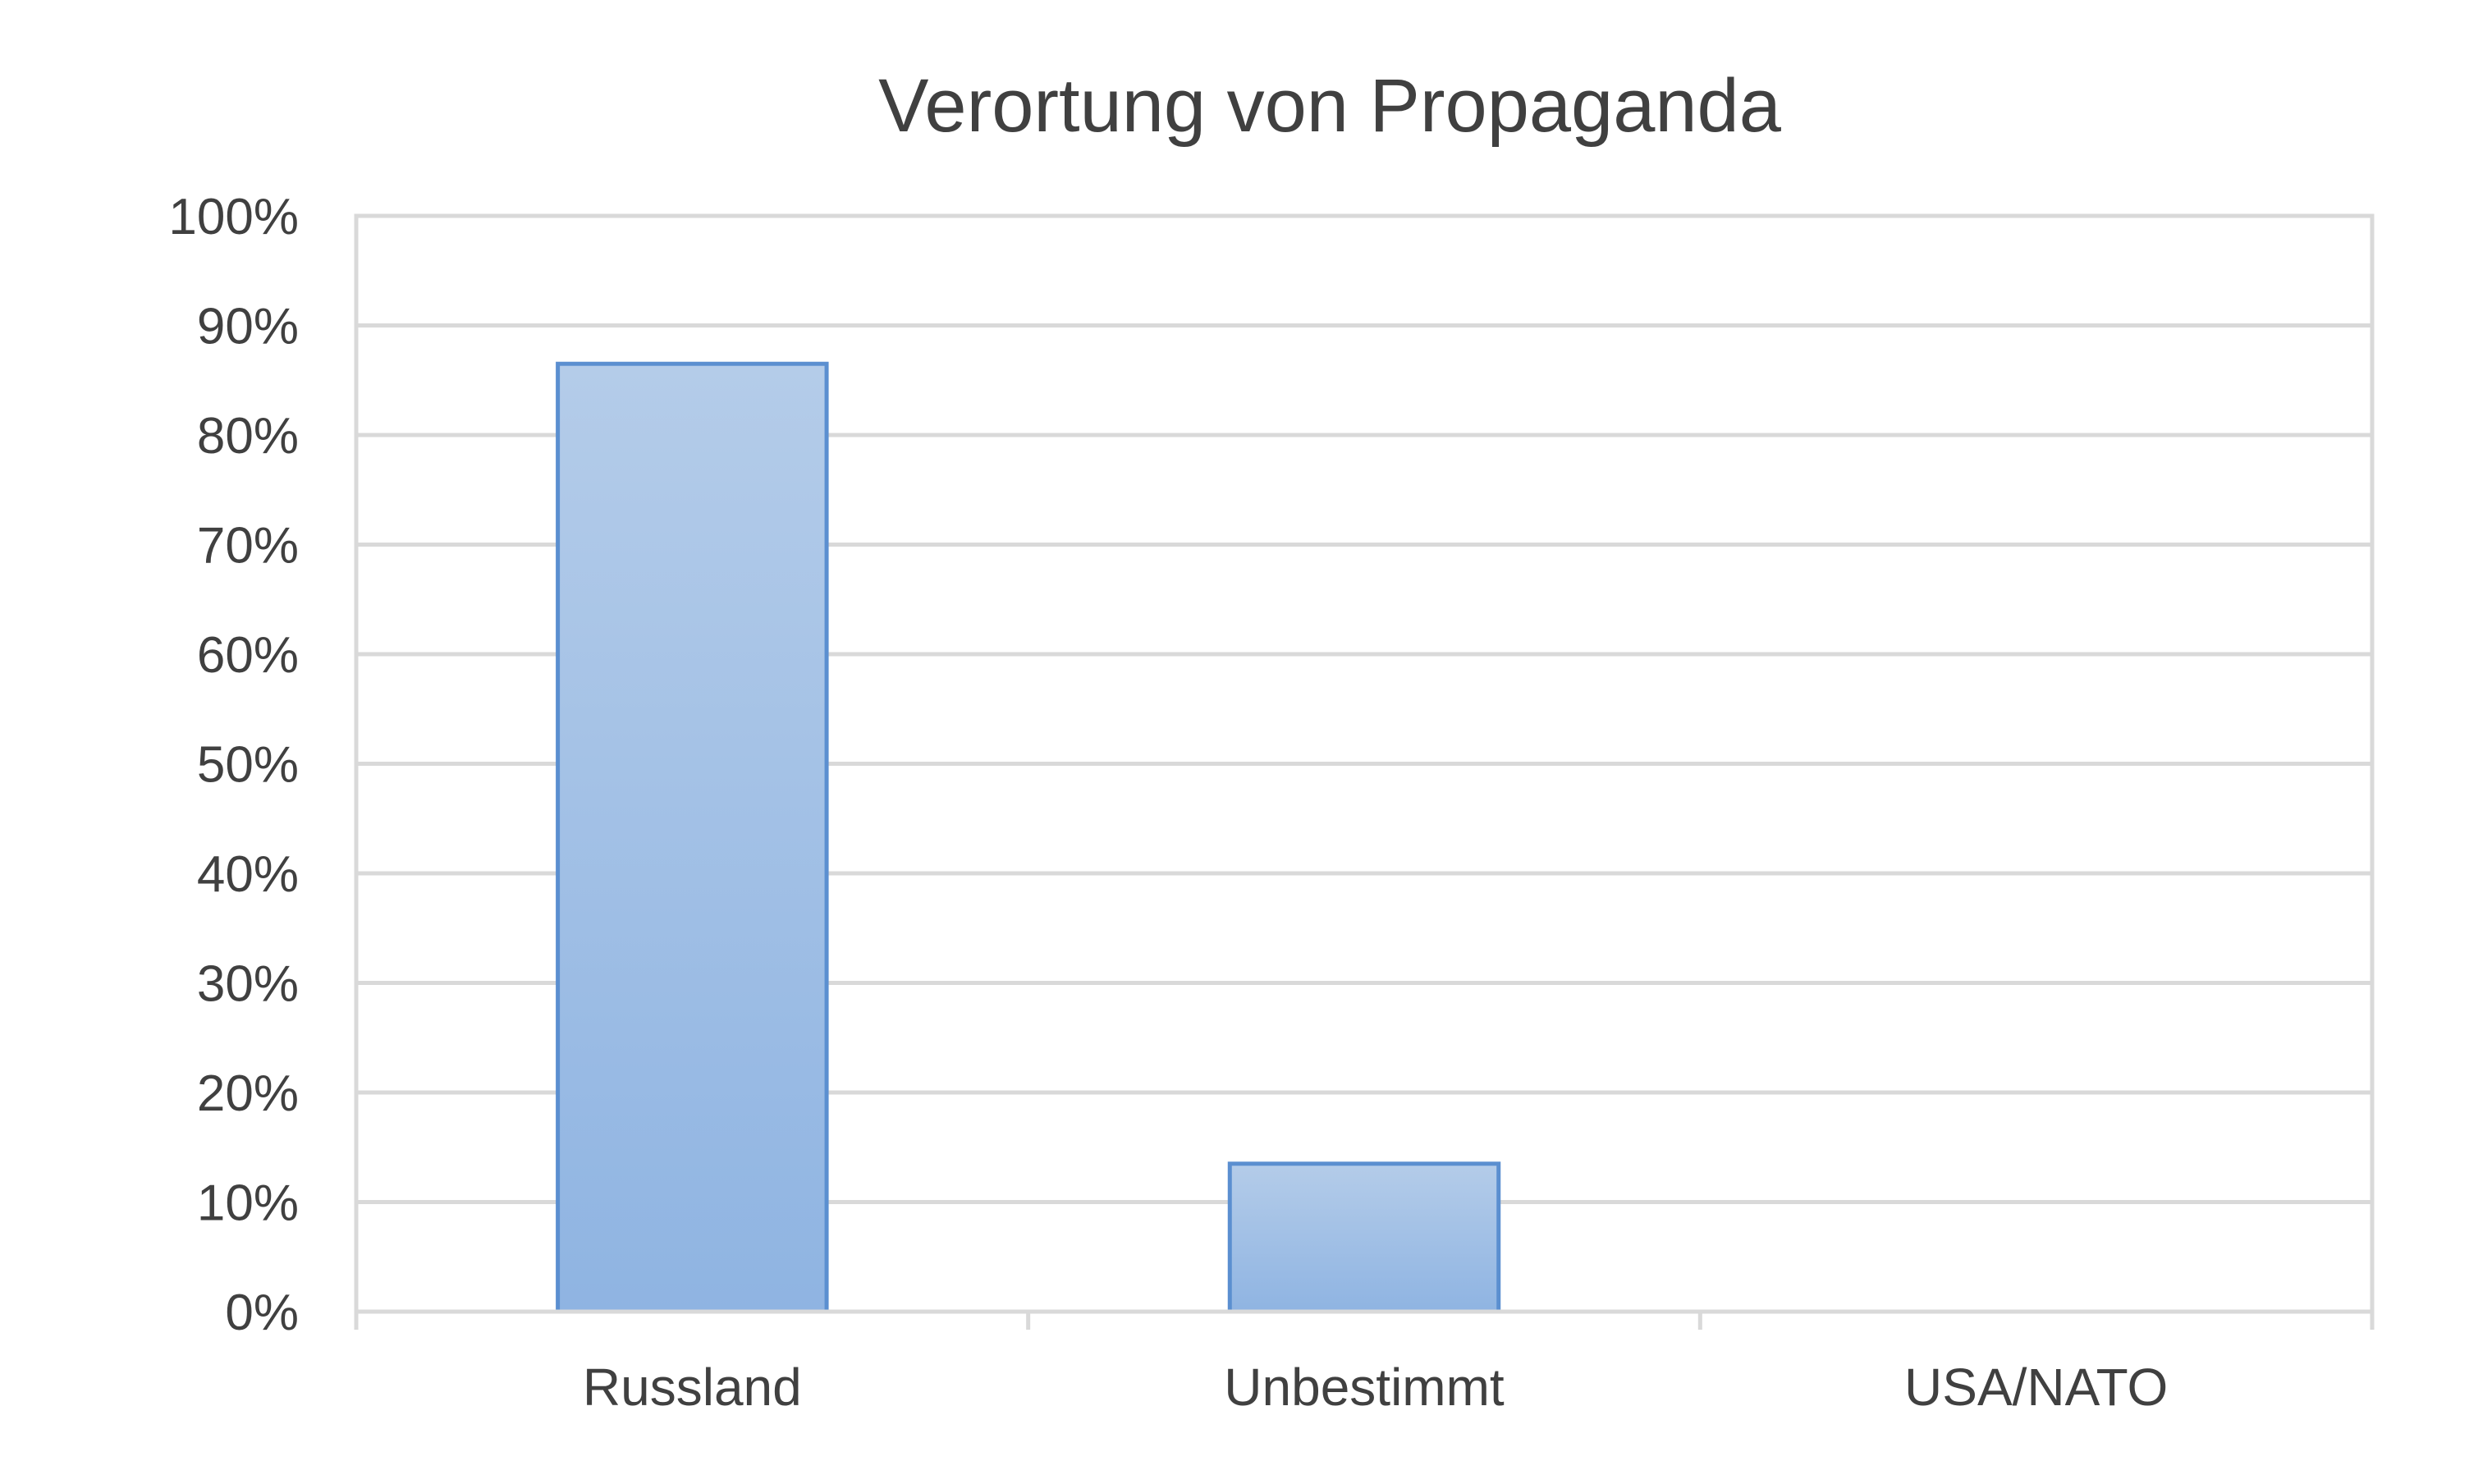 The image size is (2469, 1484). What do you see at coordinates (248, 984) in the screenshot?
I see `y-tick-label: 30%` at bounding box center [248, 984].